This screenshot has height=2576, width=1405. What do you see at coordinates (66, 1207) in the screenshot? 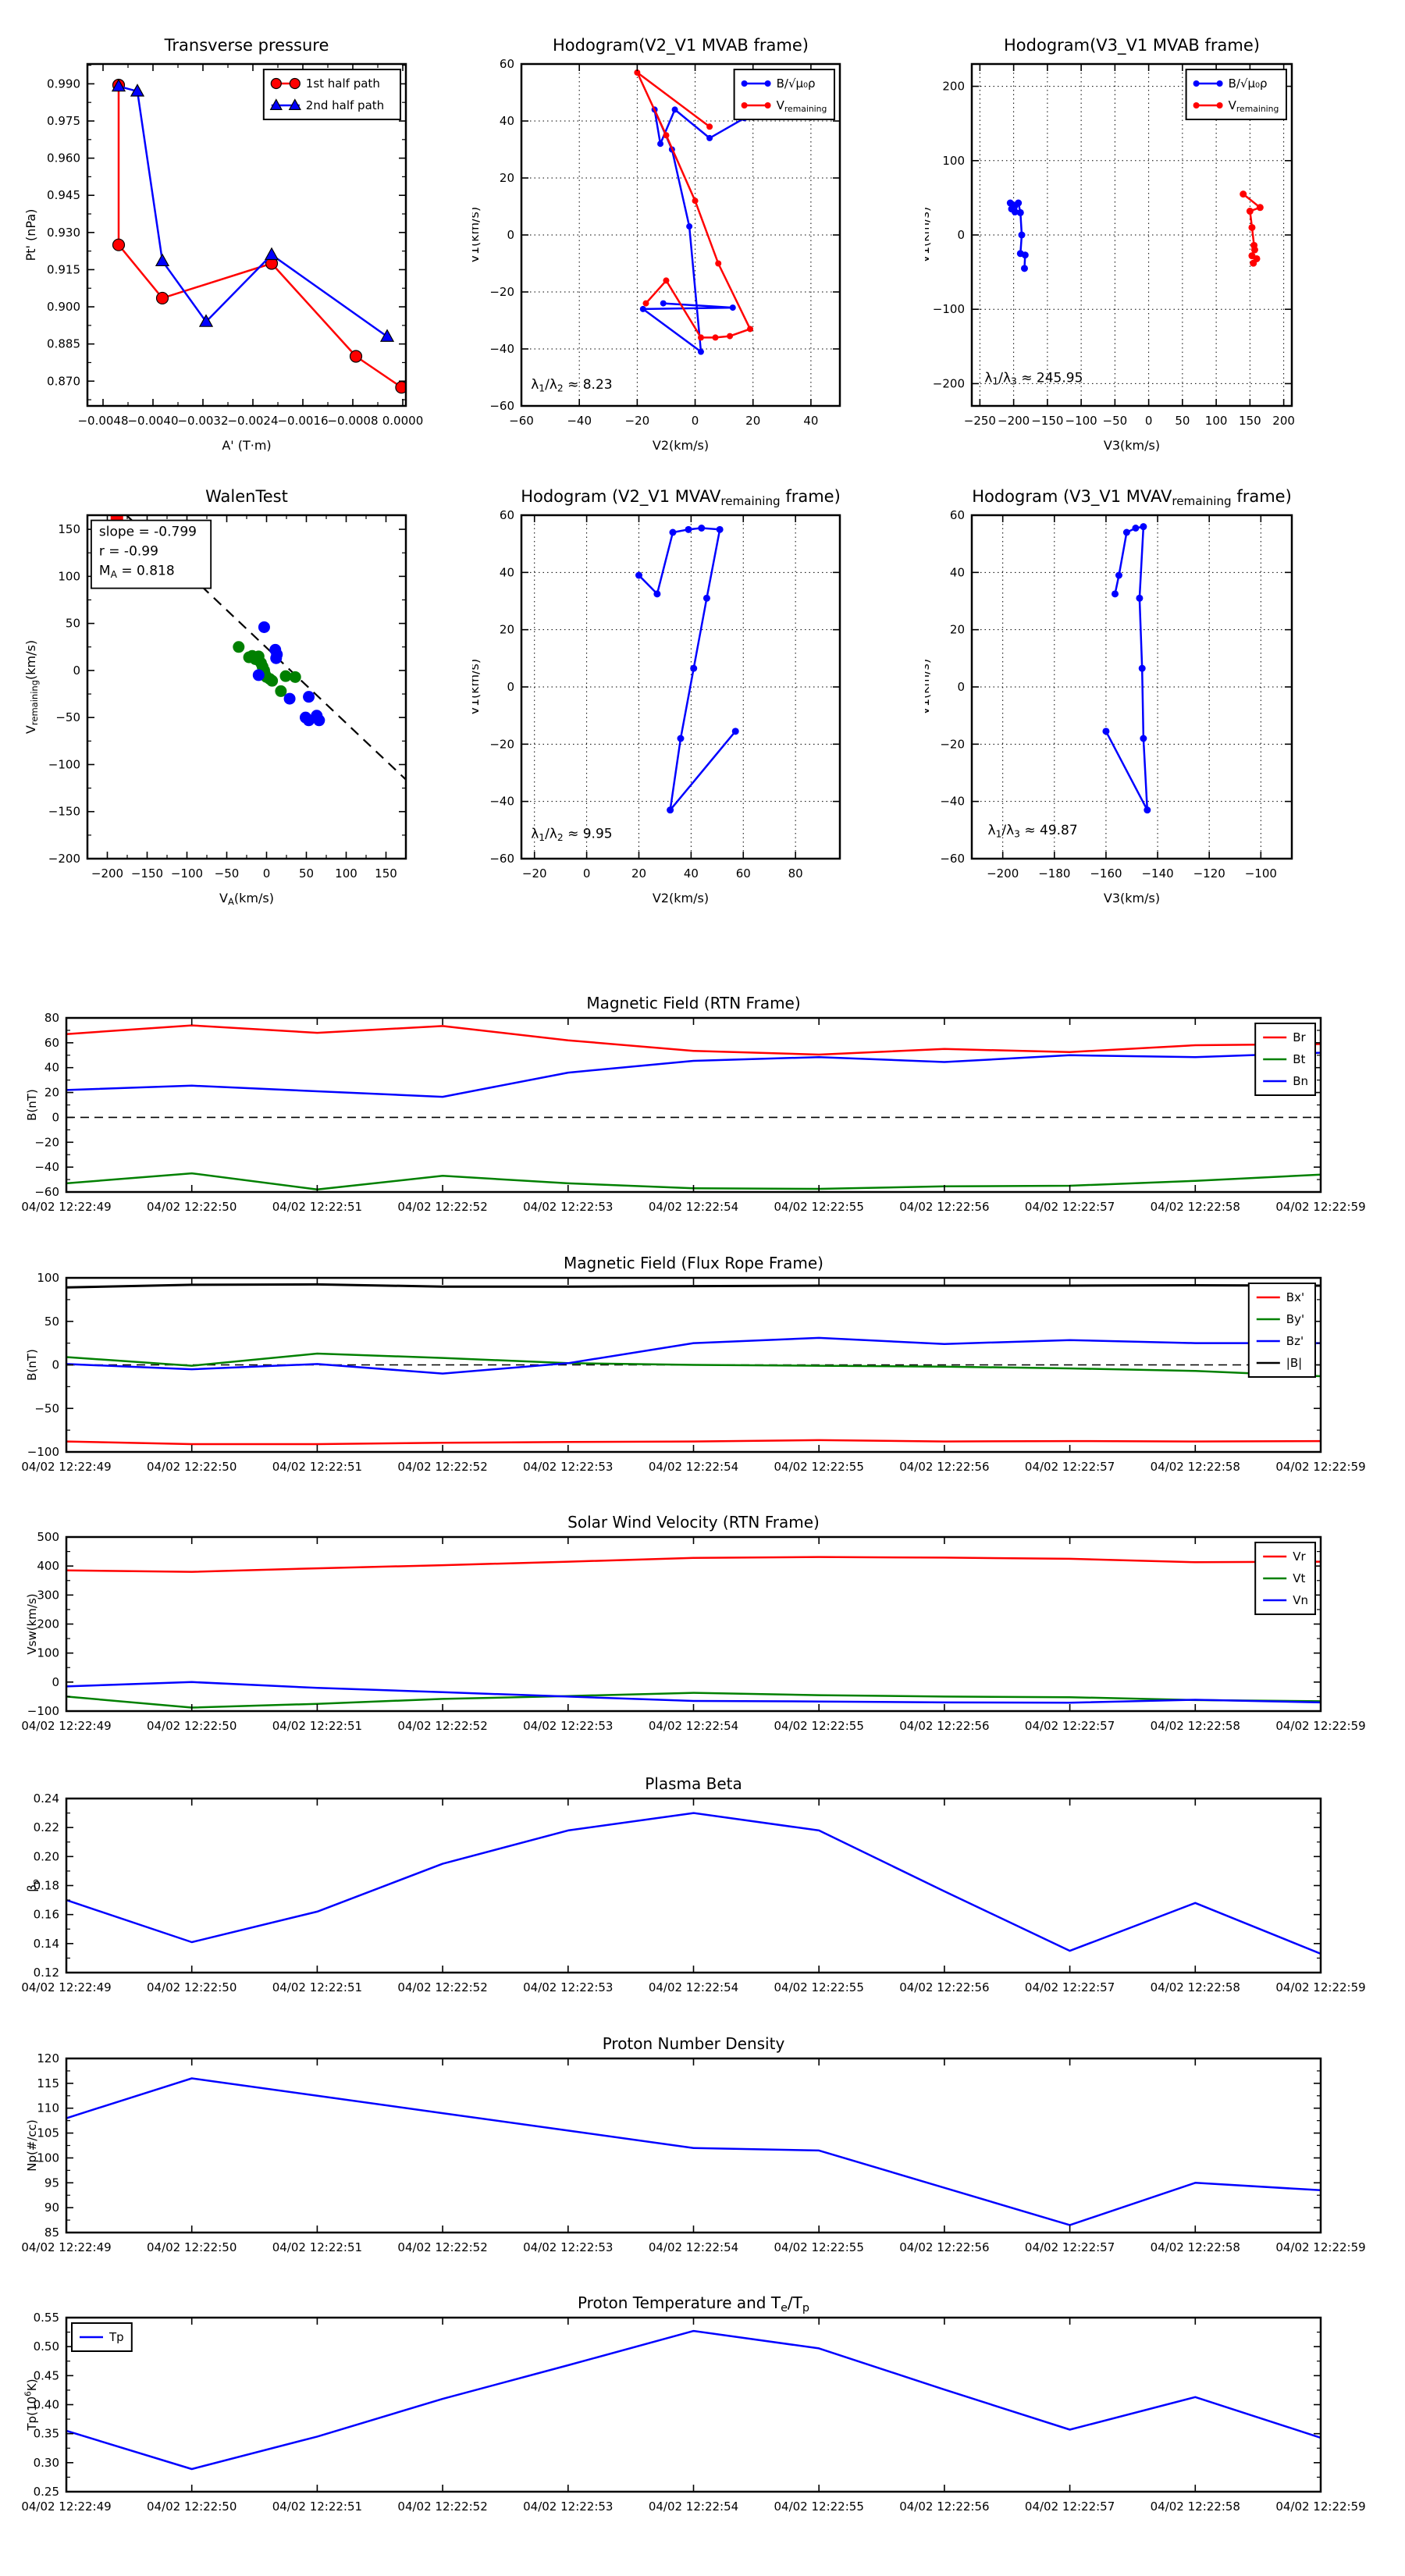
I see `x-tick-label: 04/02 12:22:49` at bounding box center [66, 1207].